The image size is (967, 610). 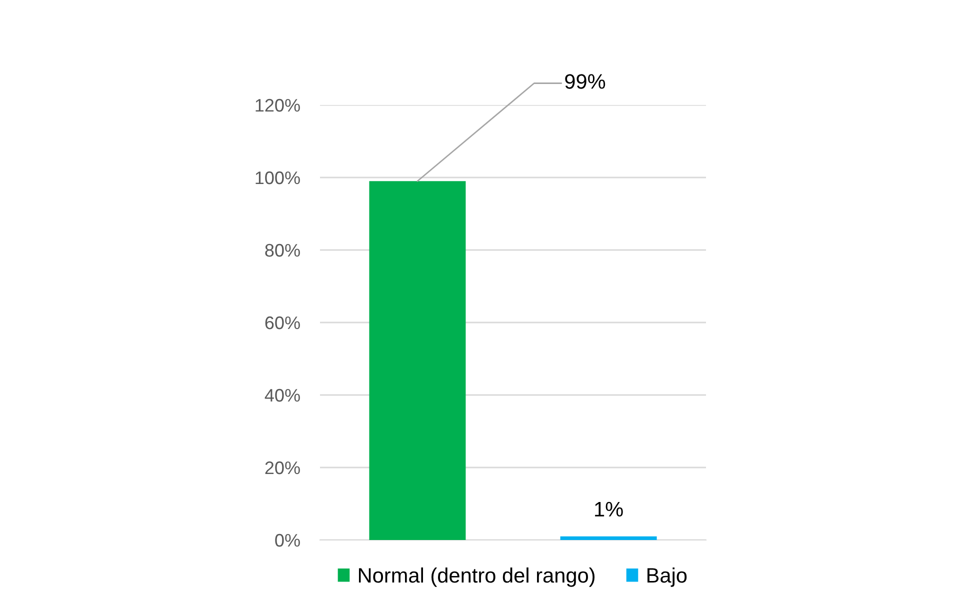 What do you see at coordinates (282, 467) in the screenshot?
I see `y-tick-label: 20%` at bounding box center [282, 467].